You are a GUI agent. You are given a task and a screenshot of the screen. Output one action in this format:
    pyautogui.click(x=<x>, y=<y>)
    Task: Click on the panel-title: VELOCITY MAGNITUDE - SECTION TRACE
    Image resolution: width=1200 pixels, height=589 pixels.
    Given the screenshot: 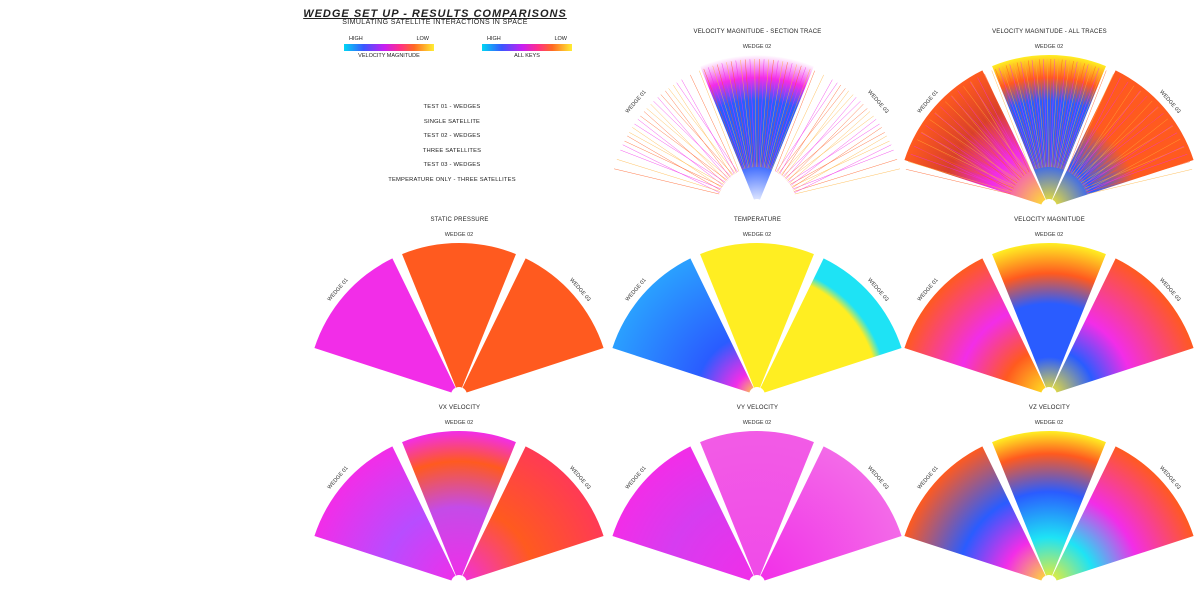 What is the action you would take?
    pyautogui.click(x=757, y=32)
    